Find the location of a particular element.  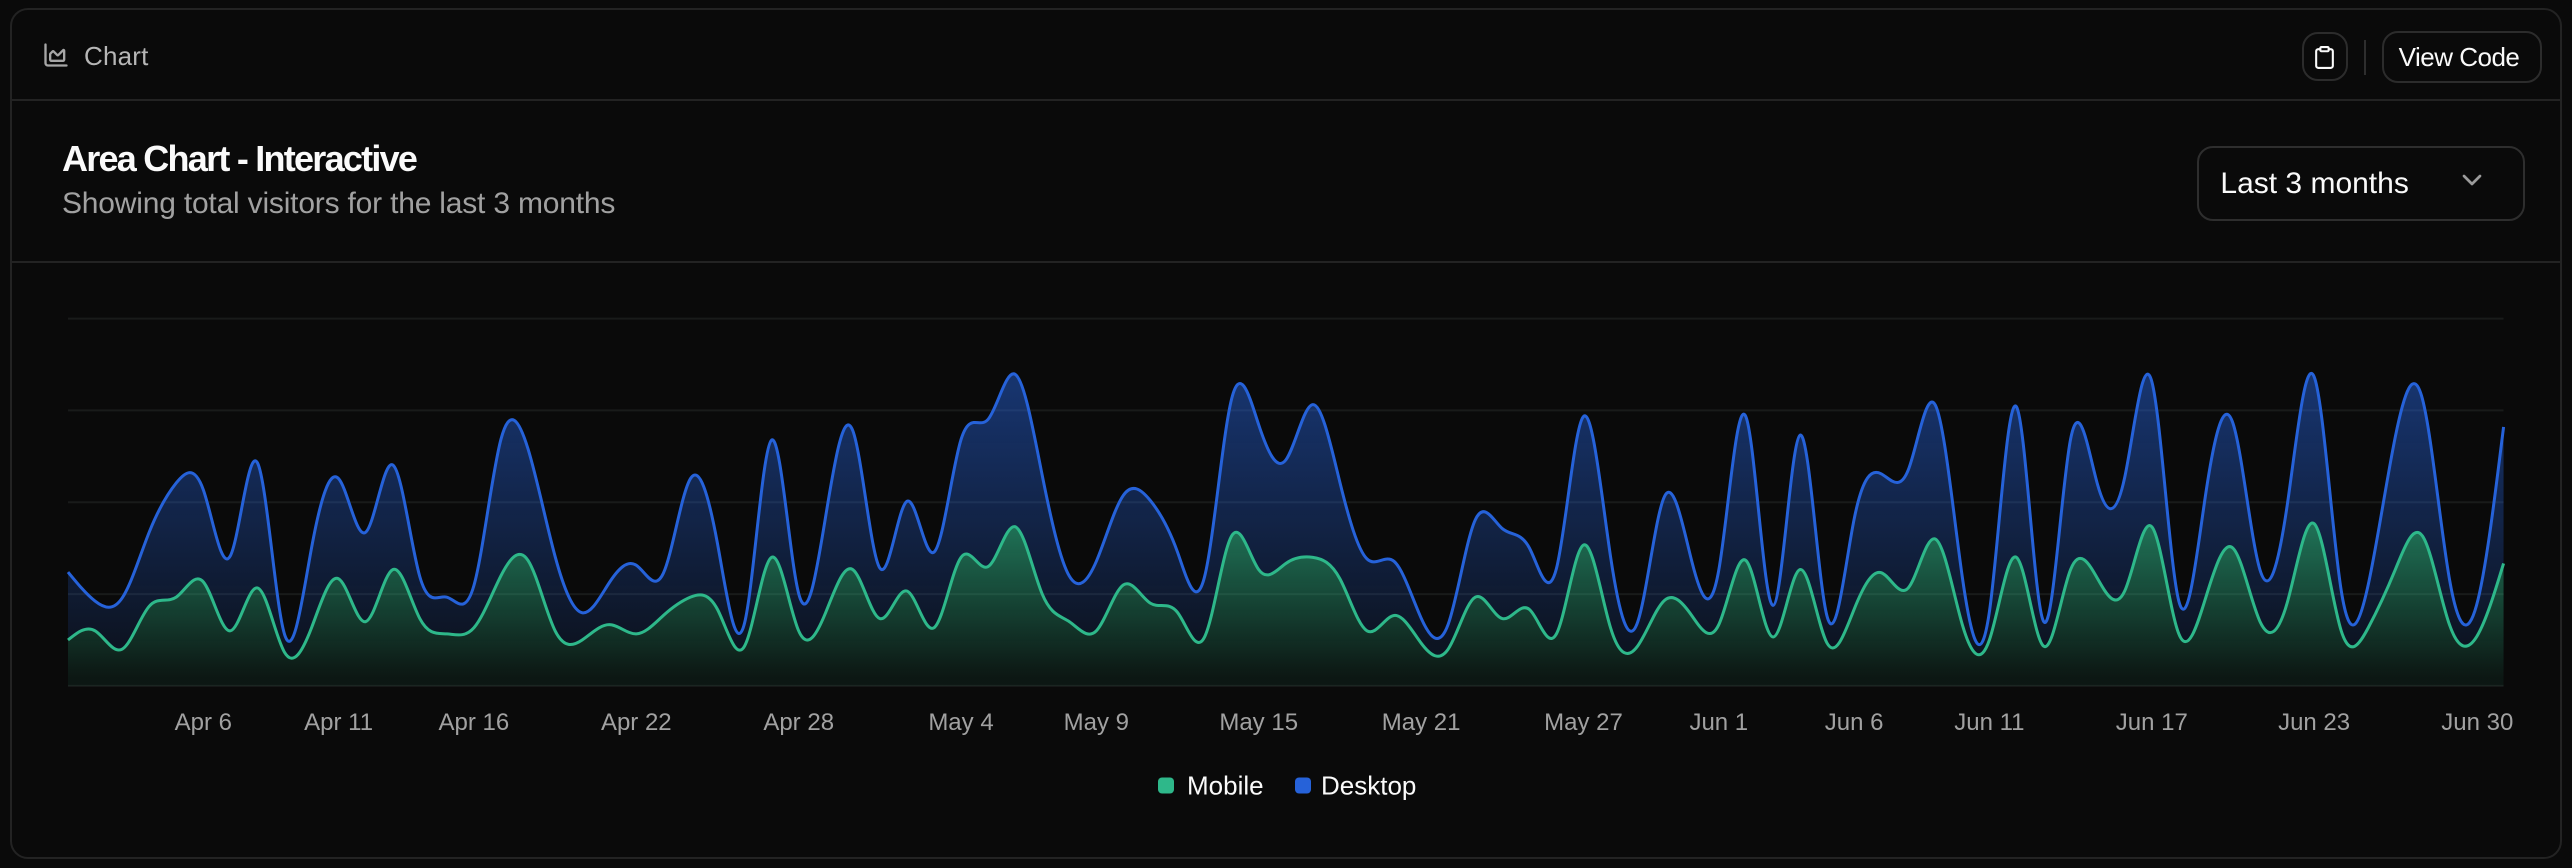

svg-text: Apr 11 is located at coordinates (338, 722).